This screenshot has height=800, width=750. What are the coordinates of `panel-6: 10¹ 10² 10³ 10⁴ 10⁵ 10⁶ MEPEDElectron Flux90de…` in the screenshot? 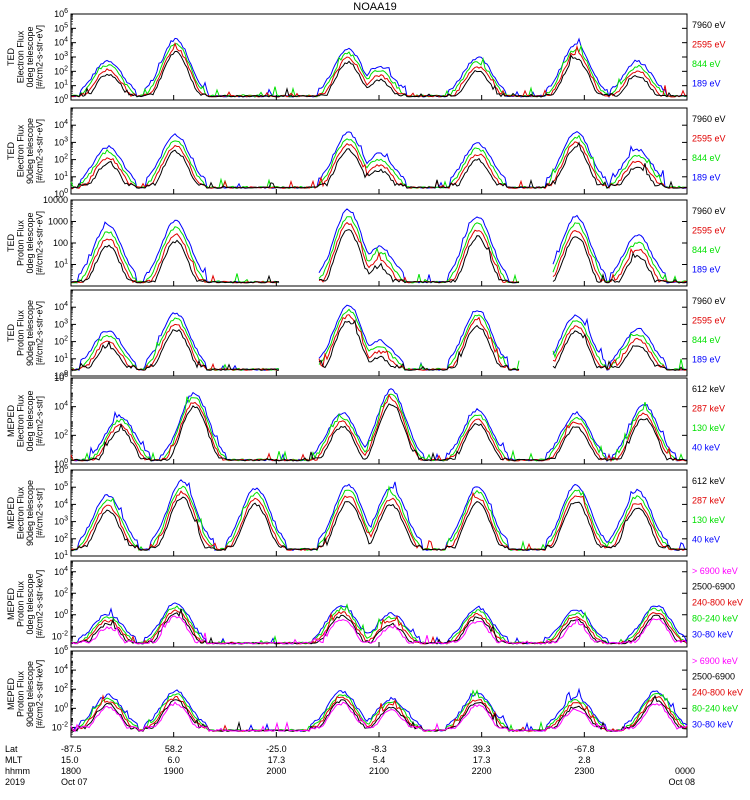 It's located at (365, 512).